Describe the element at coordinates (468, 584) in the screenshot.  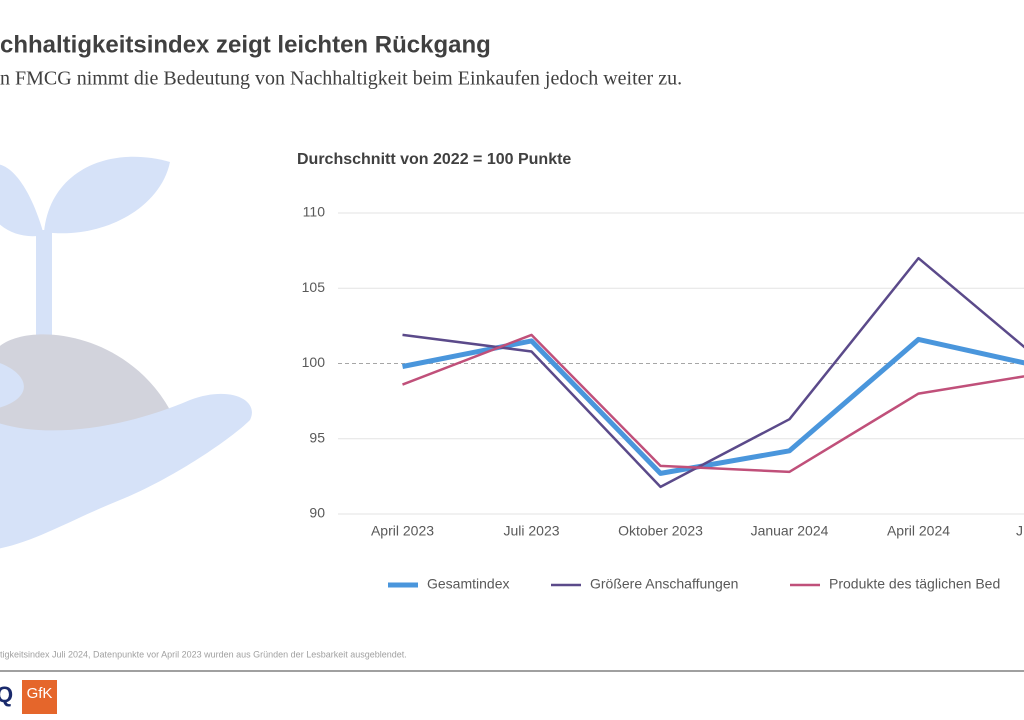
I see `legend-label: Gesamtindex` at that location.